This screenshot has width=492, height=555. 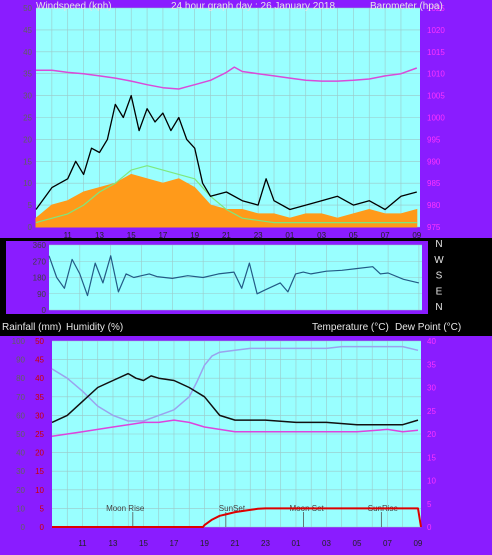 I want to click on windspeed-tick-label: 10, so click(x=27, y=183).